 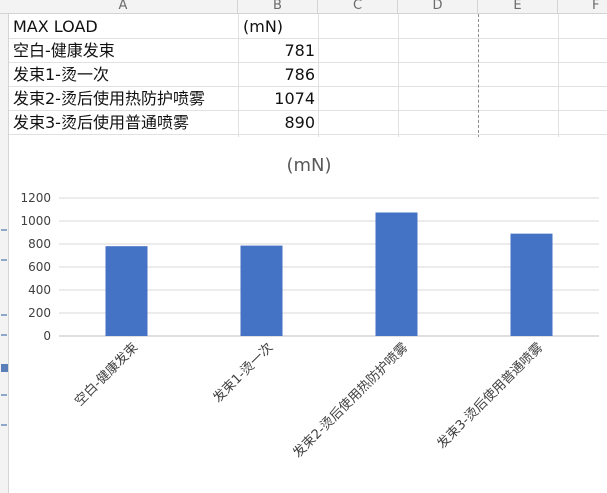 I want to click on cell-b2: 781, so click(x=299, y=50).